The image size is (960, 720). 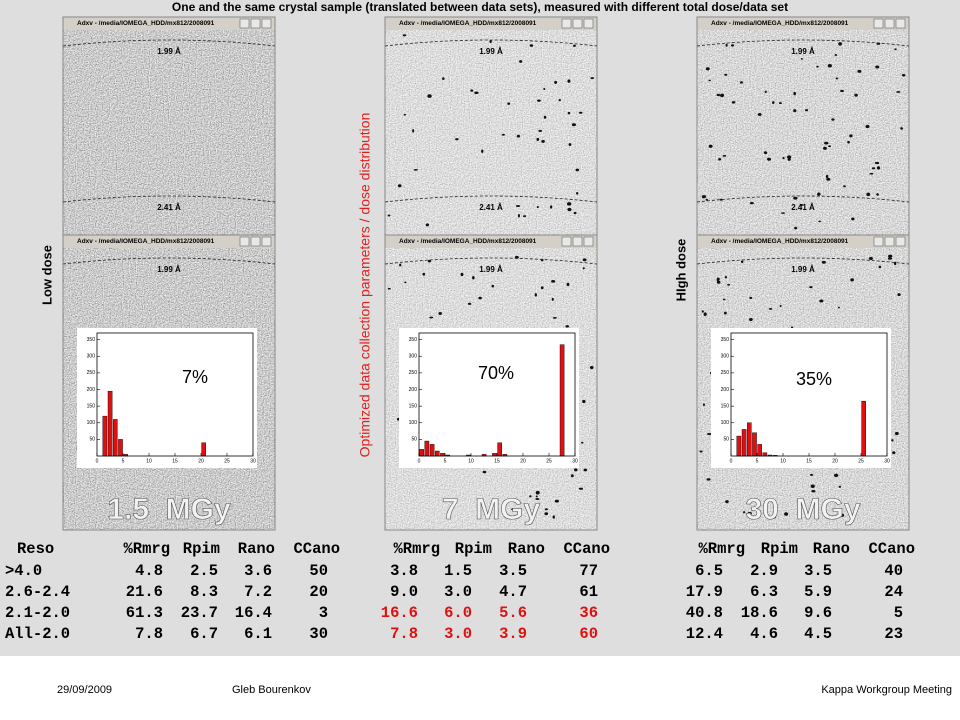 What do you see at coordinates (818, 634) in the screenshot?
I see `table-cell: 4.5` at bounding box center [818, 634].